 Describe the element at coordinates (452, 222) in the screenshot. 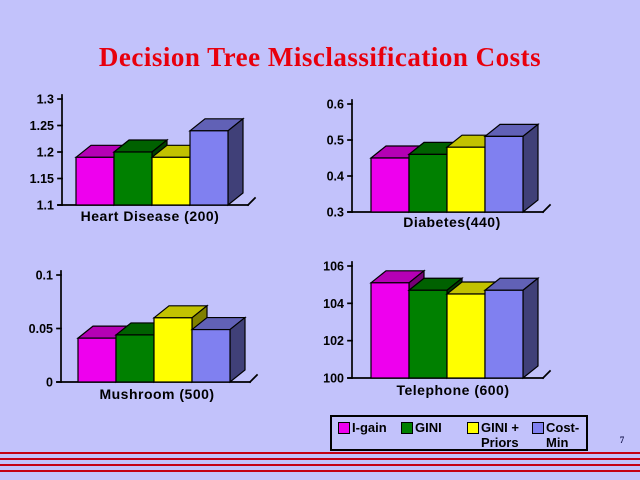

I see `chart-category-label: Diabetes(440)` at that location.